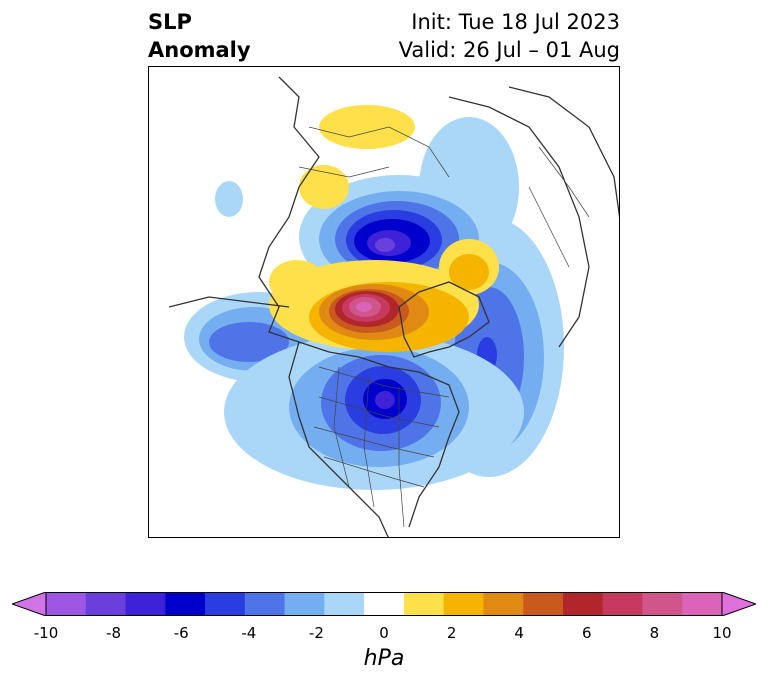  What do you see at coordinates (316, 633) in the screenshot?
I see `colorbar-tick-label: -2` at bounding box center [316, 633].